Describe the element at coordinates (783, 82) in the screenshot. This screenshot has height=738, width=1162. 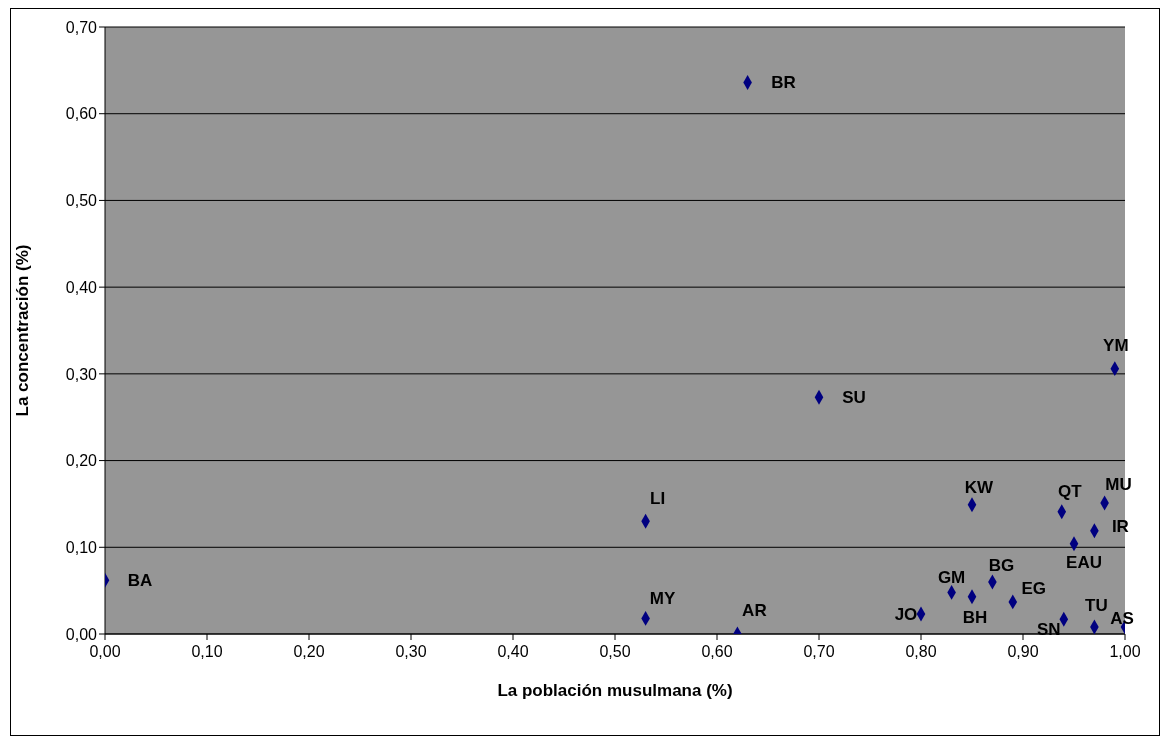
I see `annotation: BR` at that location.